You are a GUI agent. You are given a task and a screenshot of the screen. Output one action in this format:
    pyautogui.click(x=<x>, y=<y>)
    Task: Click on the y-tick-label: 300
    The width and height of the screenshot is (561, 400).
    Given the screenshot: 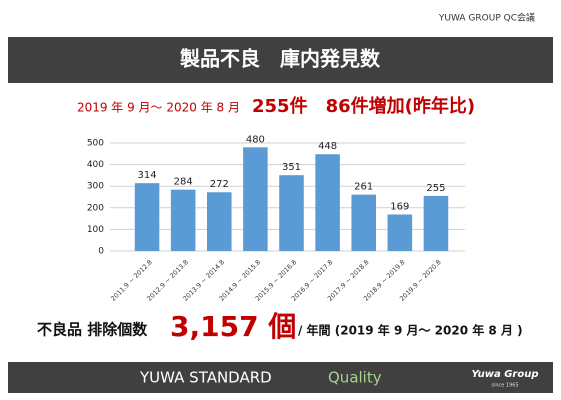 What is the action you would take?
    pyautogui.click(x=95, y=187)
    